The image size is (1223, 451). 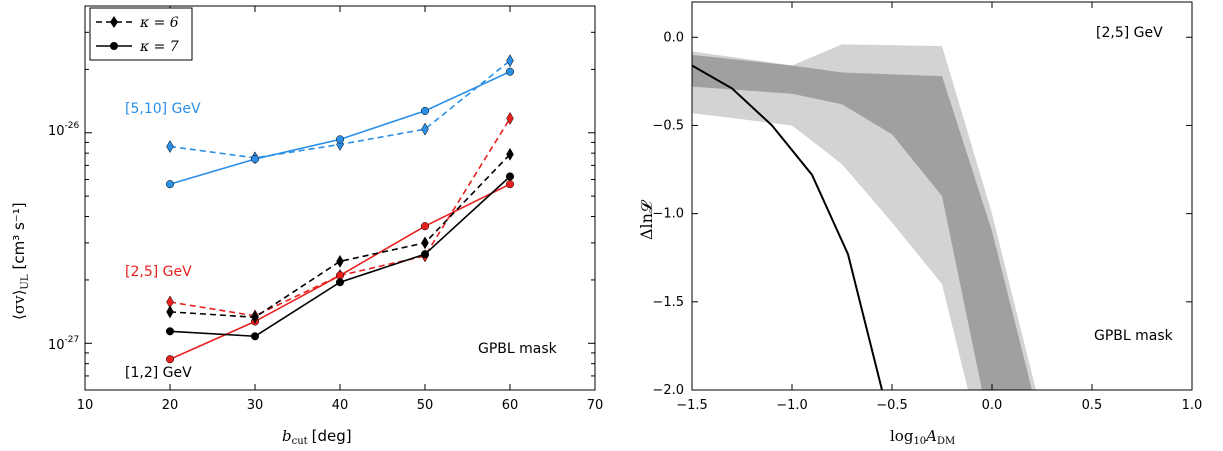 I want to click on right-xtick-label: 0.5, so click(x=1092, y=405).